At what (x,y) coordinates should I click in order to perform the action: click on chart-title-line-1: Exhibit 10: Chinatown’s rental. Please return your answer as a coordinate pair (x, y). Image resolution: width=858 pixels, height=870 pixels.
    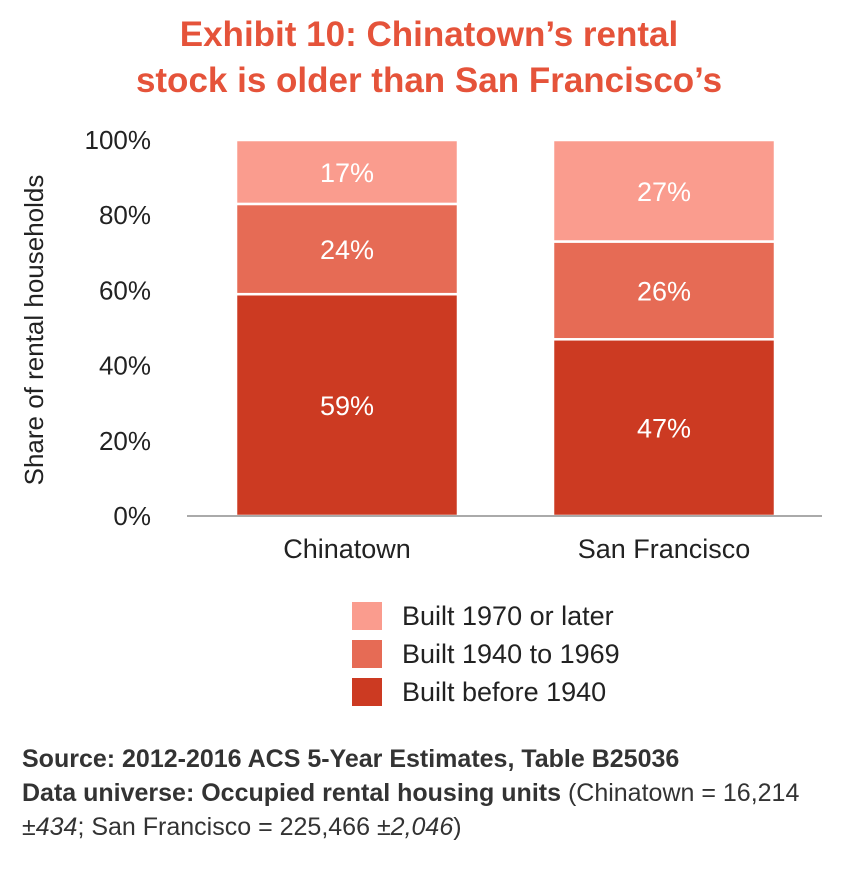
    Looking at the image, I should click on (429, 34).